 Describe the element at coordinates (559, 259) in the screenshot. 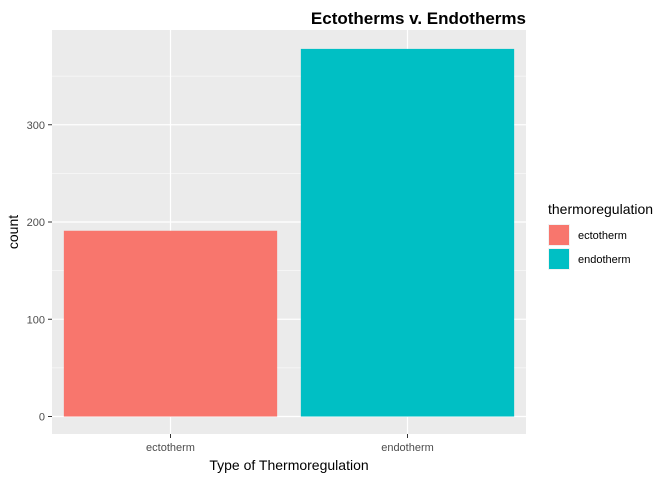

I see `legend-swatch-endotherm` at that location.